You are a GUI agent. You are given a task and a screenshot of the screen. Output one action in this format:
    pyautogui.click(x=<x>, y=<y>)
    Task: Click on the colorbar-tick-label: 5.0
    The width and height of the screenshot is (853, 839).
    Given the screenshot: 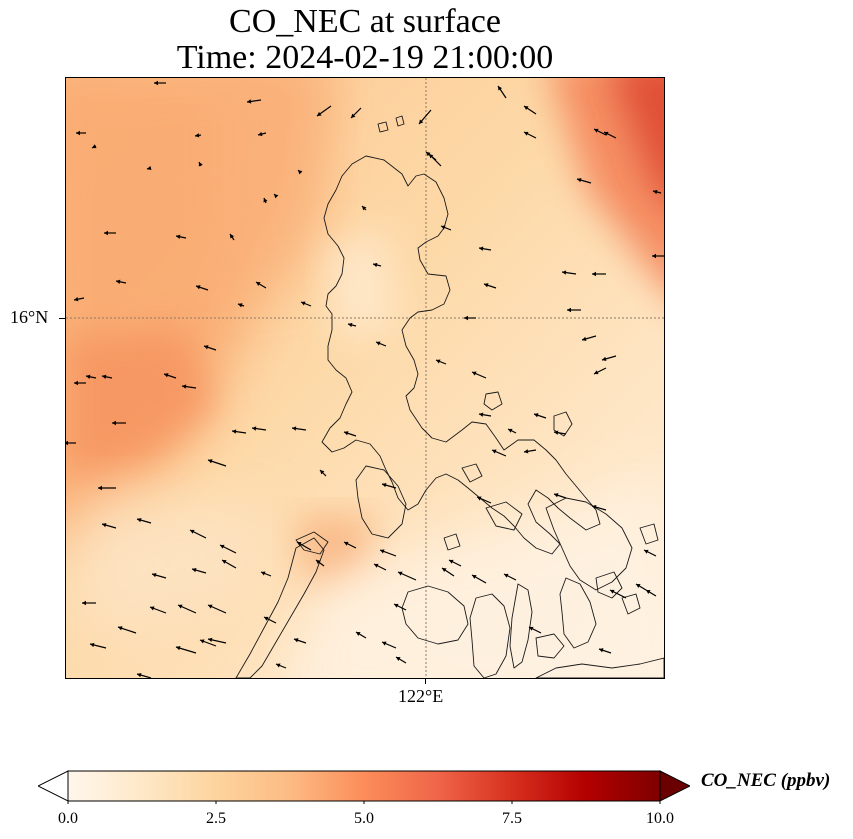 What is the action you would take?
    pyautogui.click(x=364, y=818)
    